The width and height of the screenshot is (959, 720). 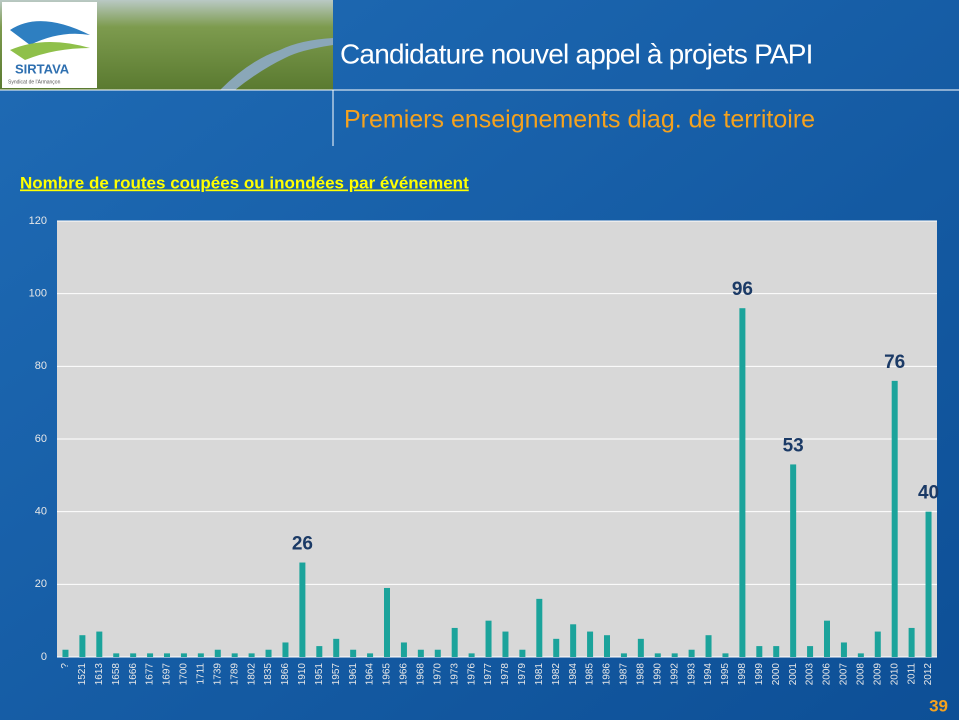 I want to click on x-tick-label: 1866, so click(x=285, y=674).